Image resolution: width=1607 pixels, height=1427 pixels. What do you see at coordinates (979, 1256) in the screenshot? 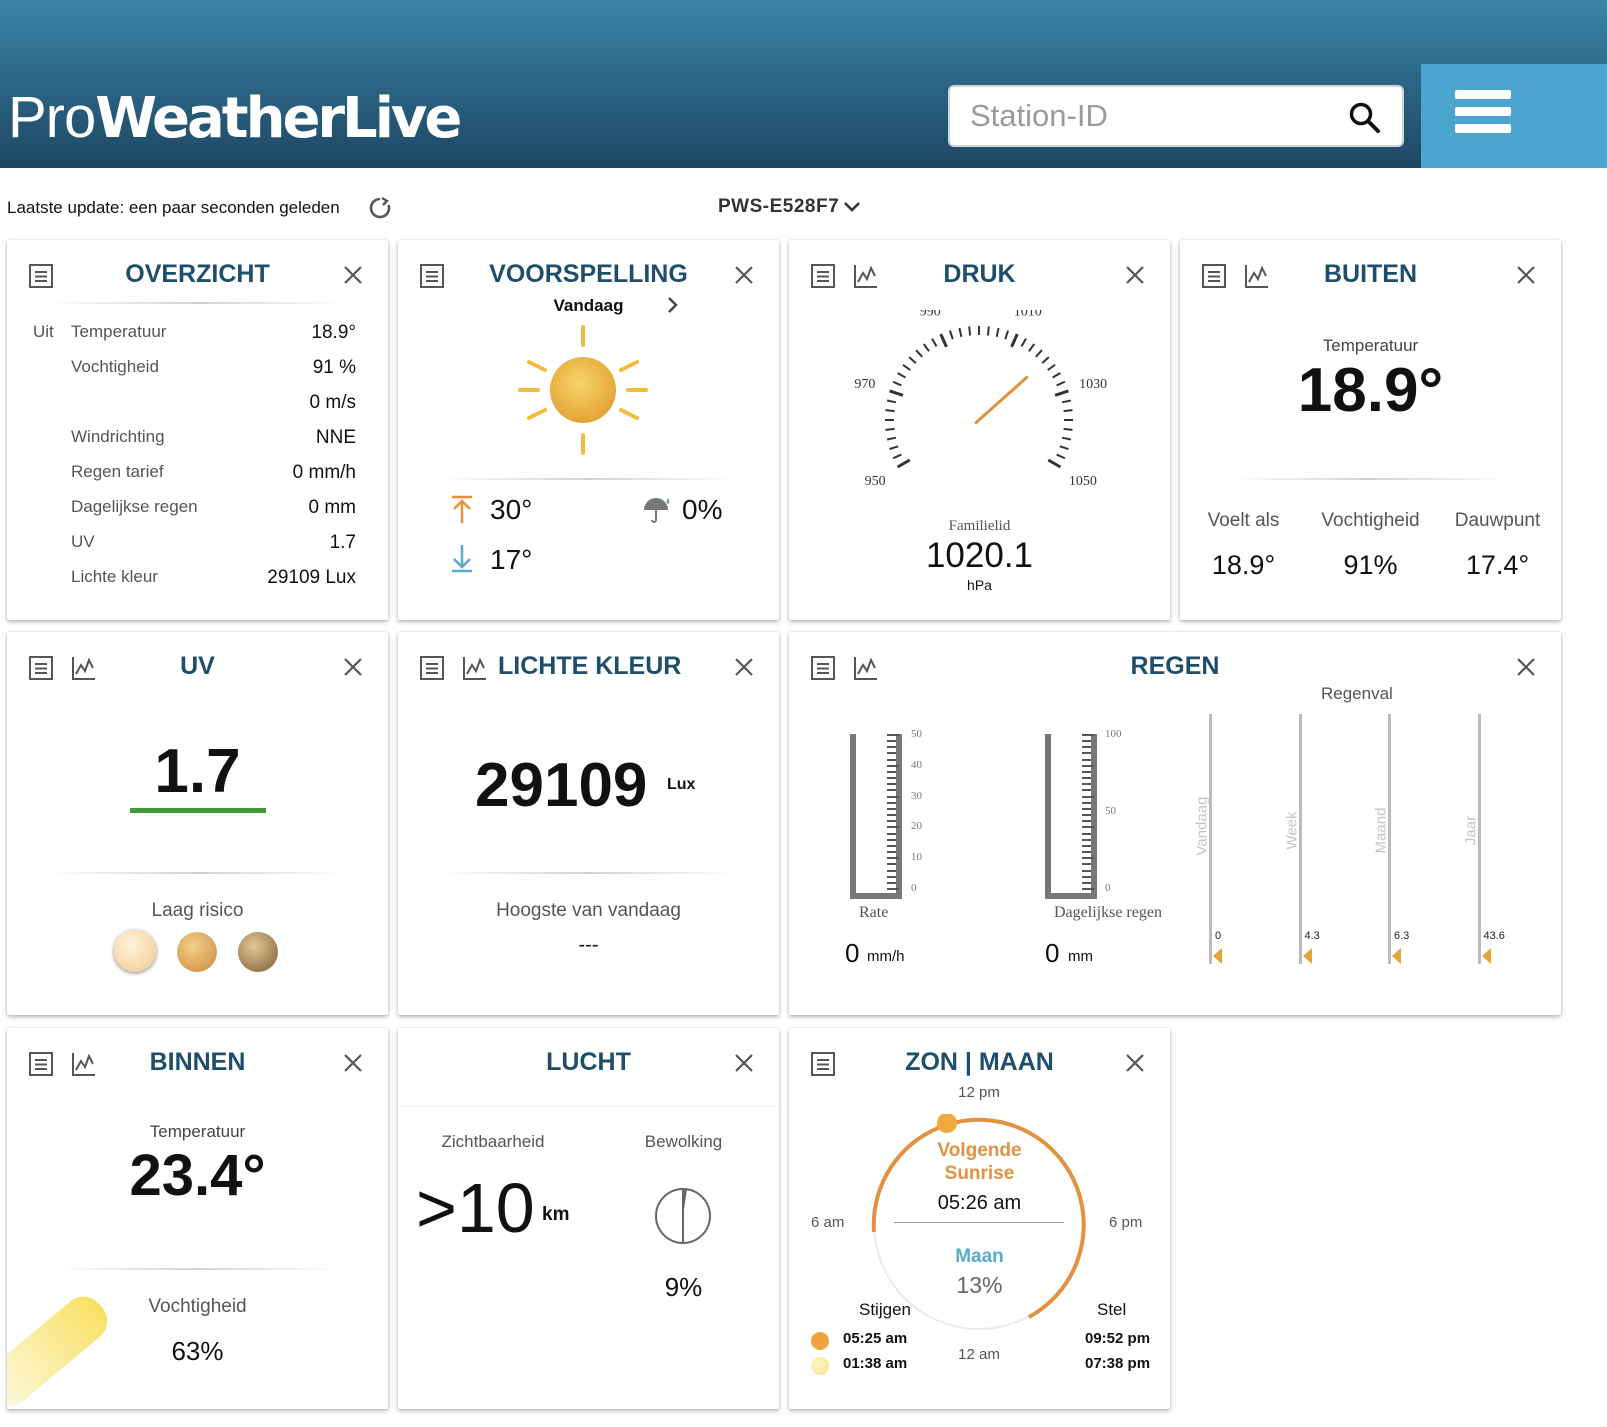
I see `moon-label: Maan` at bounding box center [979, 1256].